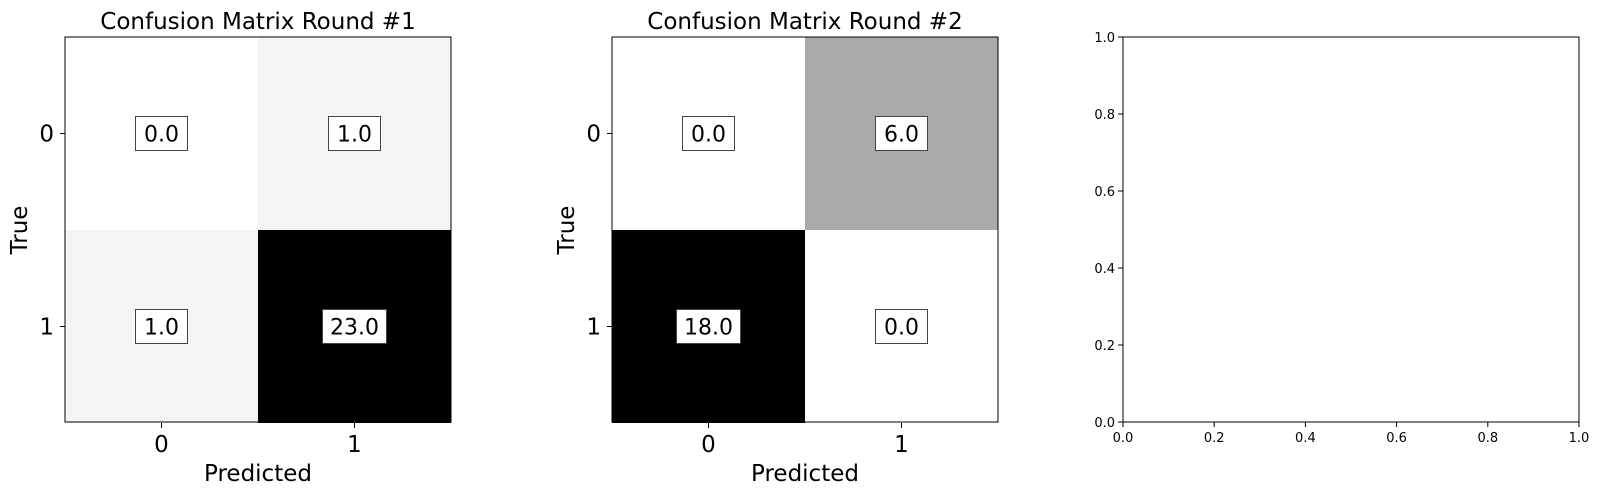 The width and height of the screenshot is (1600, 495). I want to click on empty-axes-ytick-label-4: 0.8, so click(1104, 115).